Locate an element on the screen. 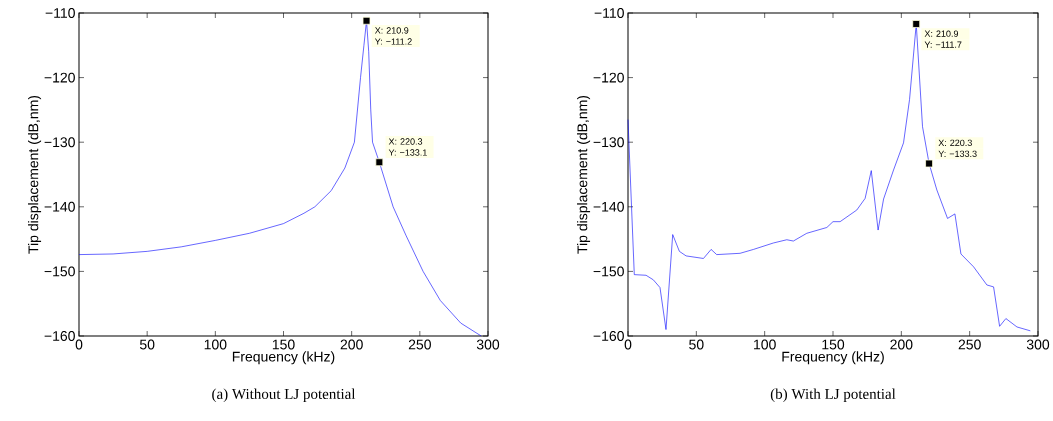 The width and height of the screenshot is (1053, 421). text: (b) With LJ potential is located at coordinates (833, 395).